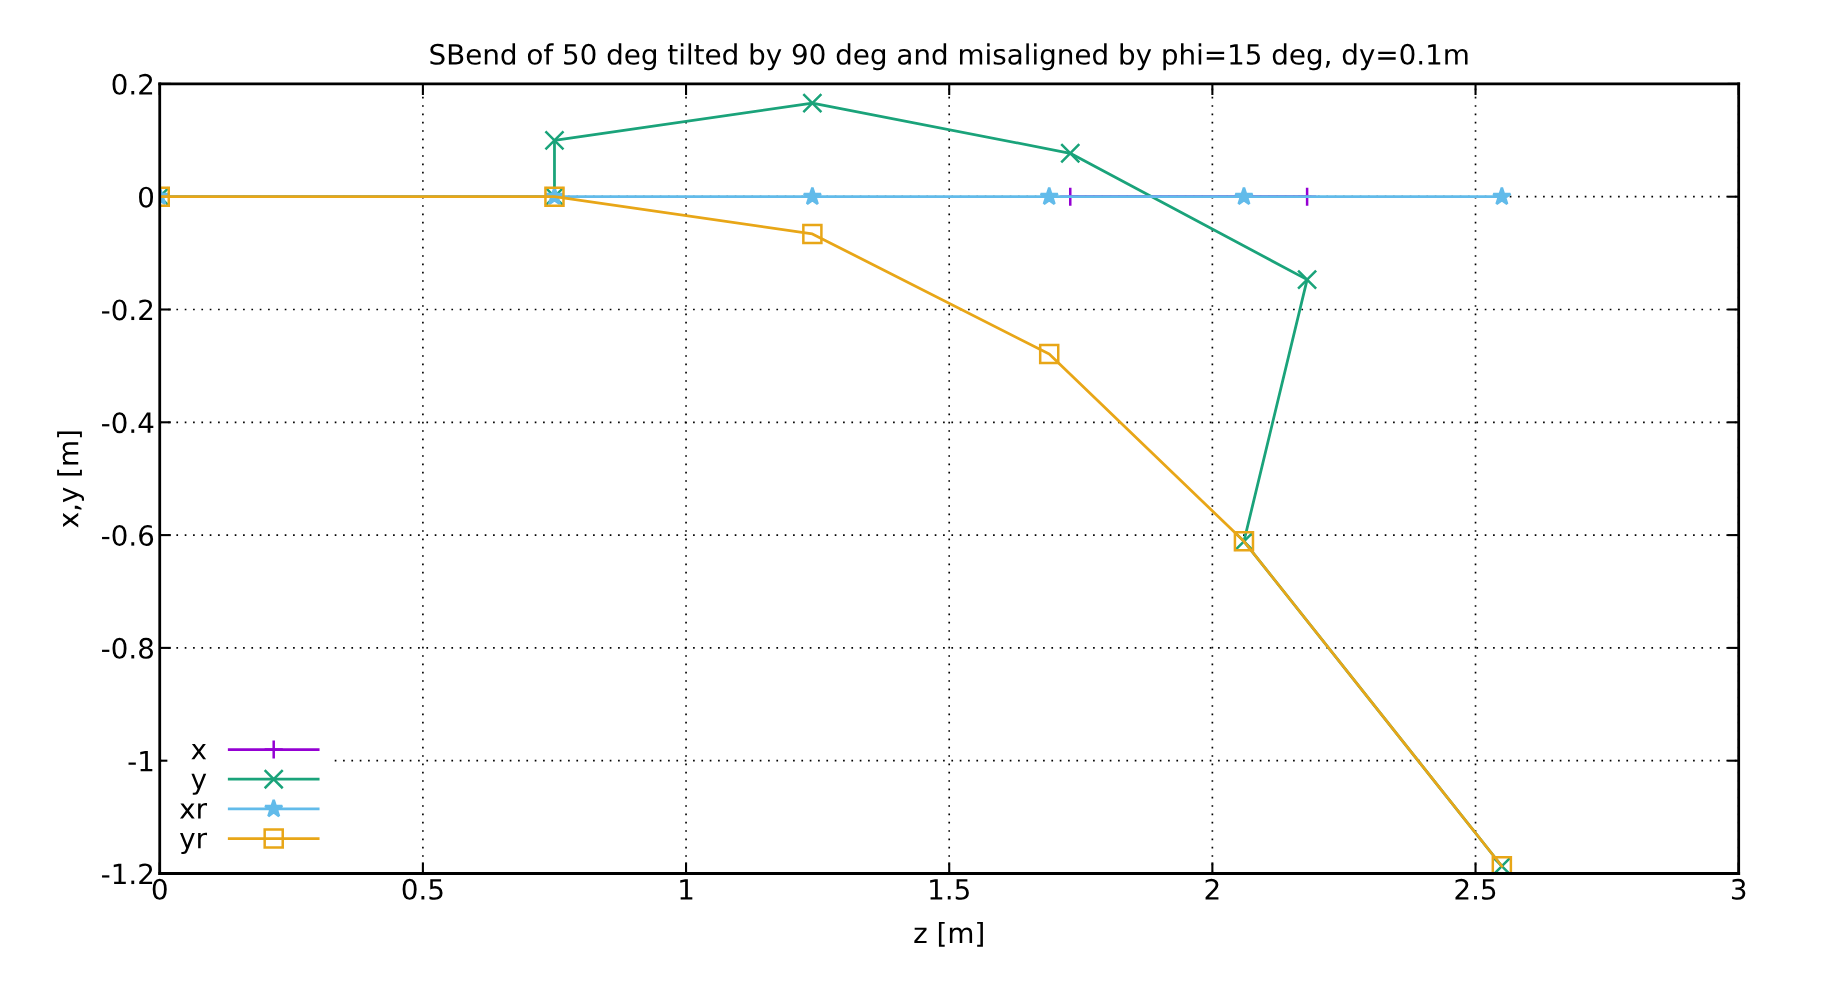  What do you see at coordinates (686, 889) in the screenshot?
I see `x-tick-label: 1` at bounding box center [686, 889].